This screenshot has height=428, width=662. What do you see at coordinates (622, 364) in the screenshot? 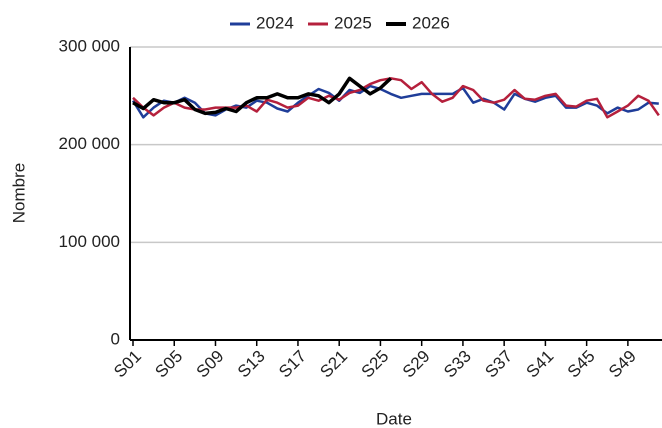
I see `x-tick-label: S49` at bounding box center [622, 364].